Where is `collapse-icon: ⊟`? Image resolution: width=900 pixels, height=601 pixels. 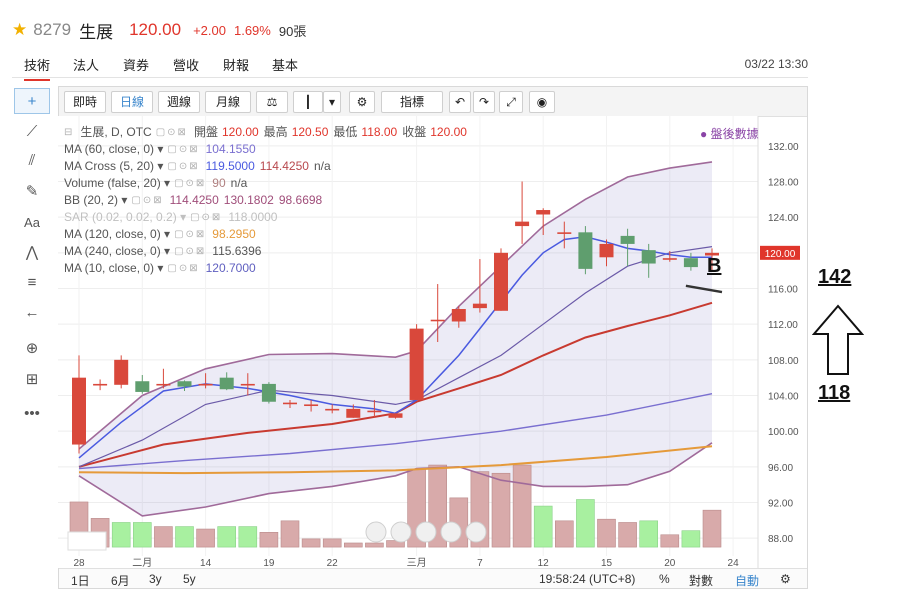 collapse-icon: ⊟ is located at coordinates (69, 132).